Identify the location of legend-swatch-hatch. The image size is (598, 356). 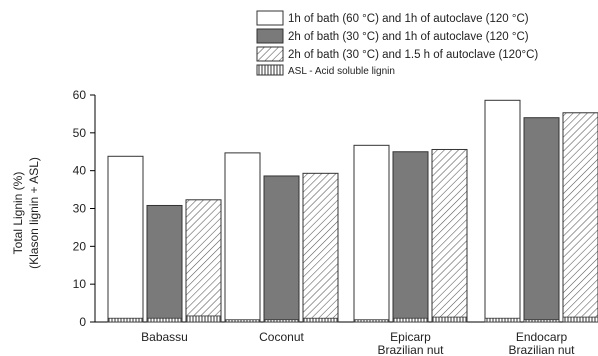
(270, 54).